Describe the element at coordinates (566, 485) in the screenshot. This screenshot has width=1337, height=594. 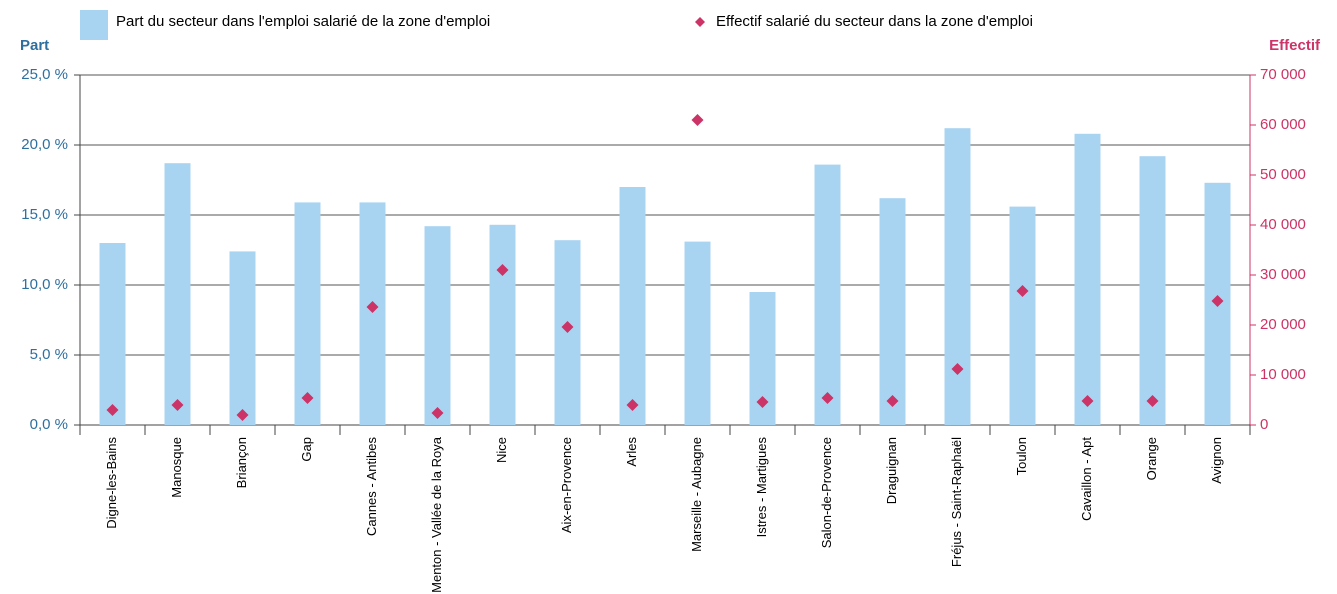
I see `x-tick-label: Aix-en-Provence` at that location.